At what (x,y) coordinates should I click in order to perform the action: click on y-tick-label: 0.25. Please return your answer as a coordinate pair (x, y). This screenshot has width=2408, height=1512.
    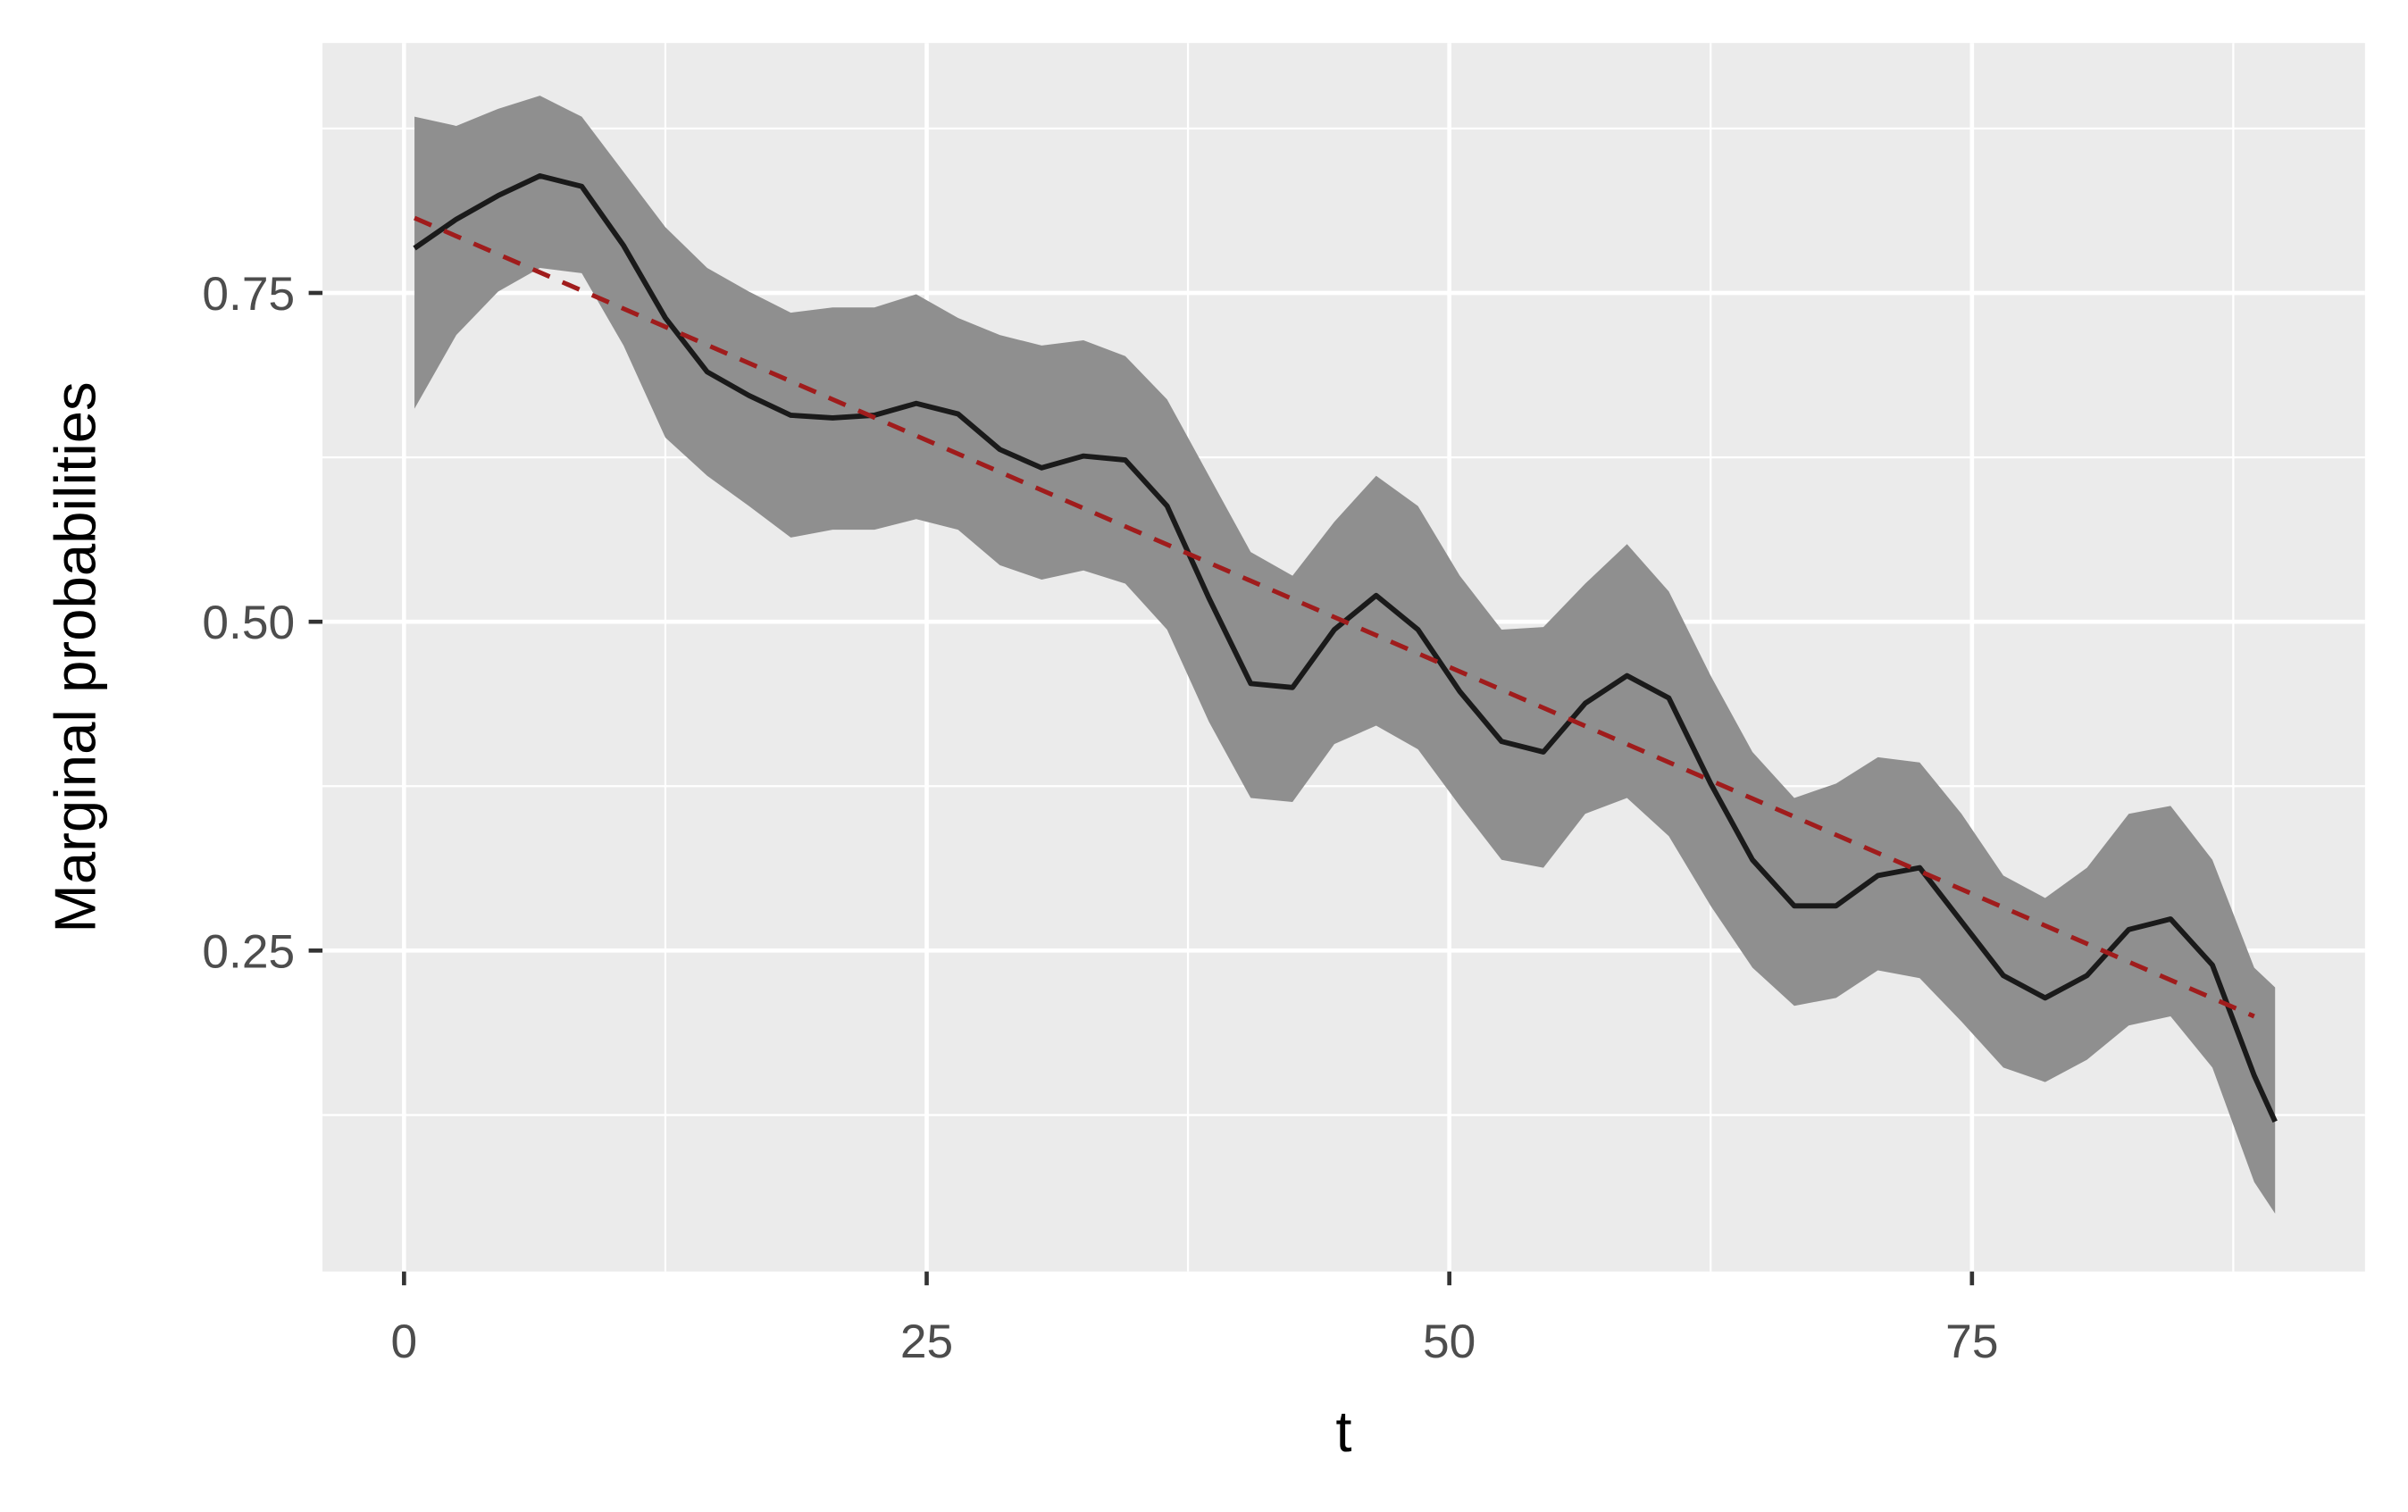
    Looking at the image, I should click on (248, 951).